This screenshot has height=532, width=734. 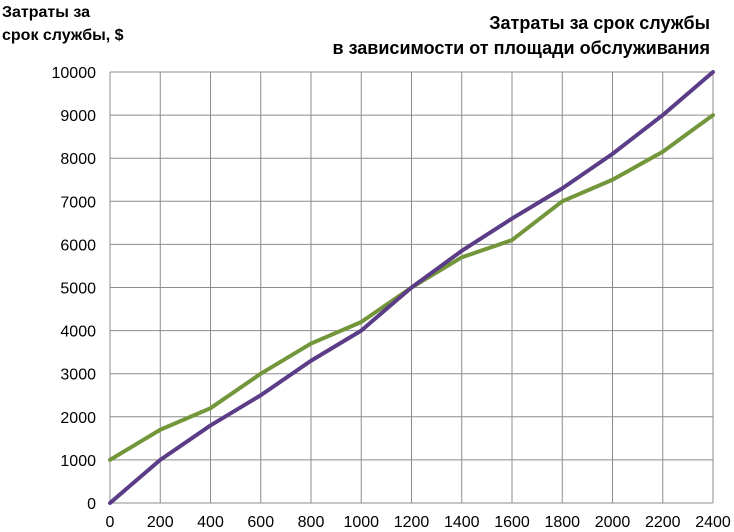 I want to click on y-tick-label: 5000, so click(x=78, y=289).